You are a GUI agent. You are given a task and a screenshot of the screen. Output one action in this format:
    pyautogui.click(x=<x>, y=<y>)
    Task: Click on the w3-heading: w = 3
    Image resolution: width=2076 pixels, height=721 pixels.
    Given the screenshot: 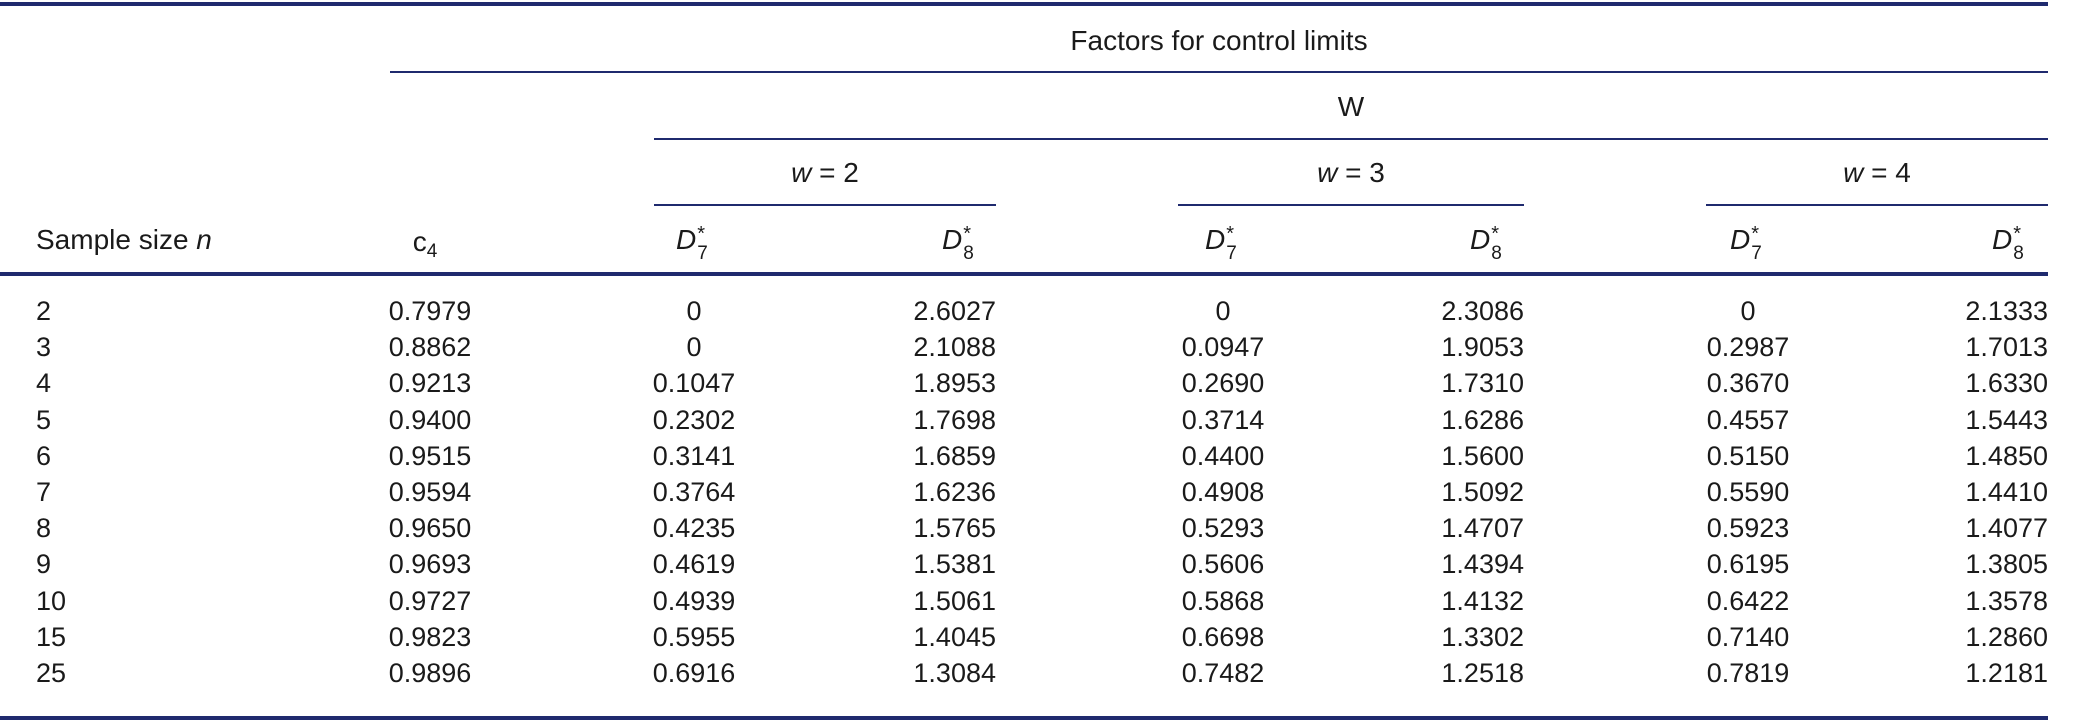 What is the action you would take?
    pyautogui.click(x=1351, y=173)
    